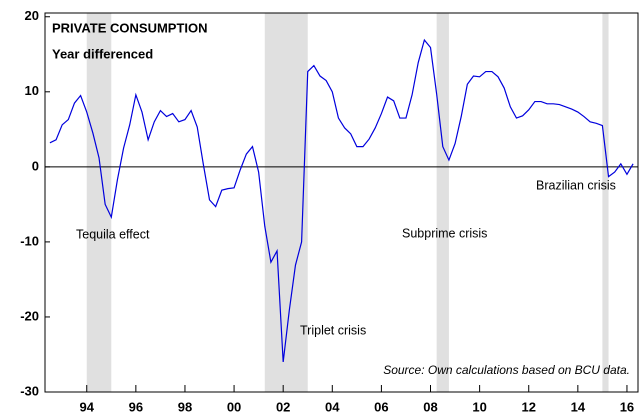 The width and height of the screenshot is (639, 418). I want to click on x-tick-label: 12, so click(528, 406).